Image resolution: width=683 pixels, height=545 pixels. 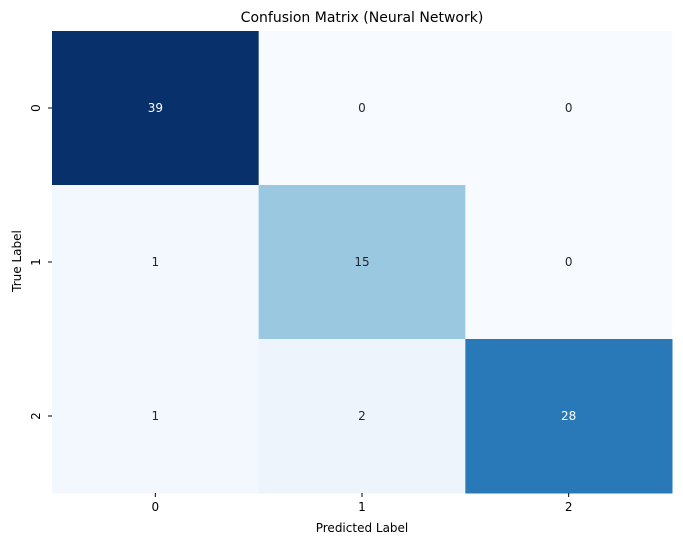 I want to click on y-axis-label: True Label, so click(x=17, y=261).